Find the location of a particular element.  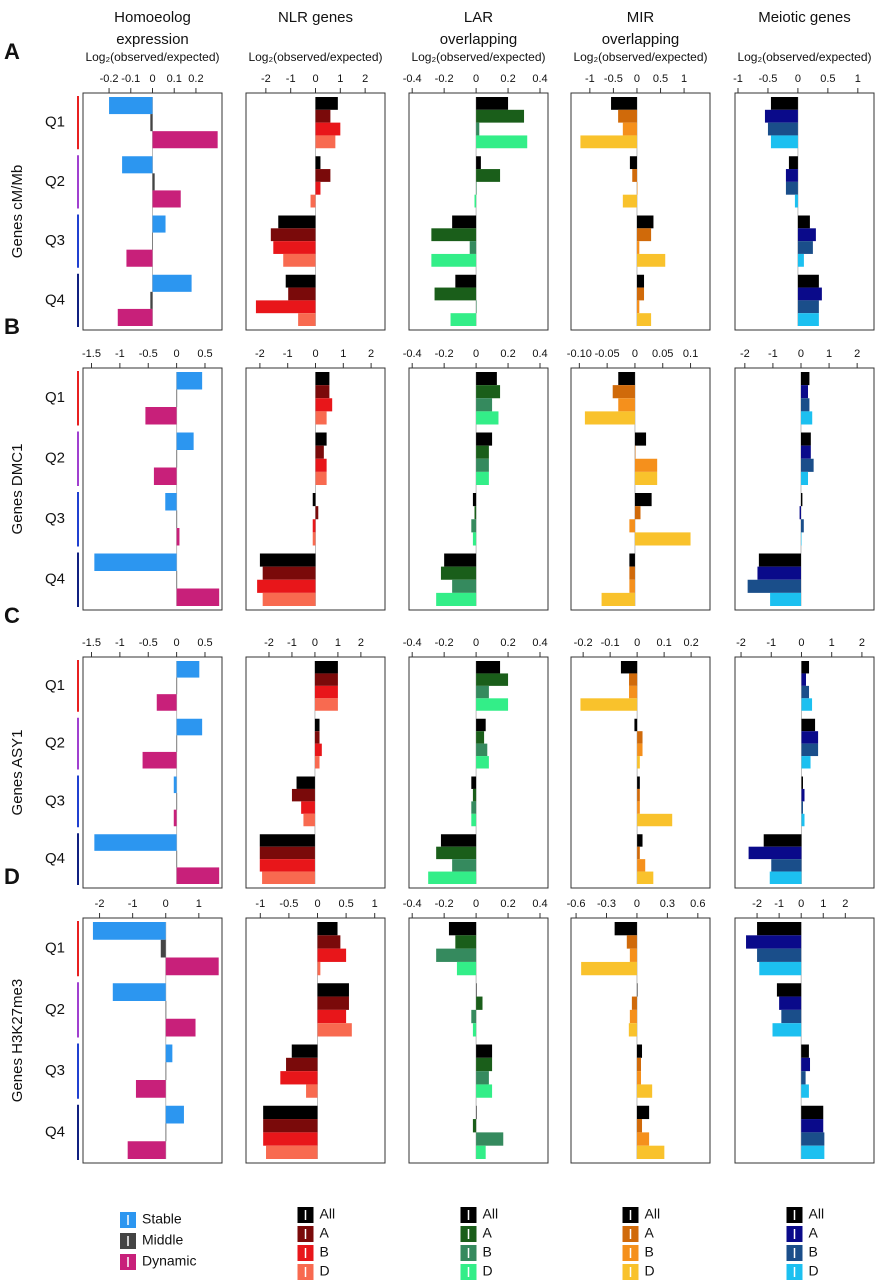

x-tick-label: -1.5 is located at coordinates (91, 643).